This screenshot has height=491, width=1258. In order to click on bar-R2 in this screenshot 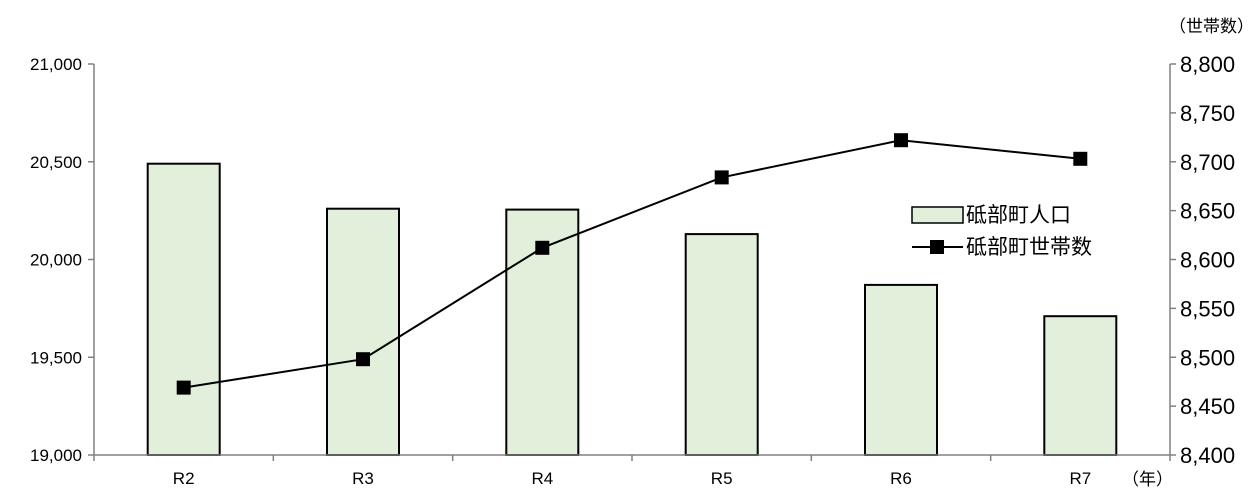, I will do `click(183, 309)`.